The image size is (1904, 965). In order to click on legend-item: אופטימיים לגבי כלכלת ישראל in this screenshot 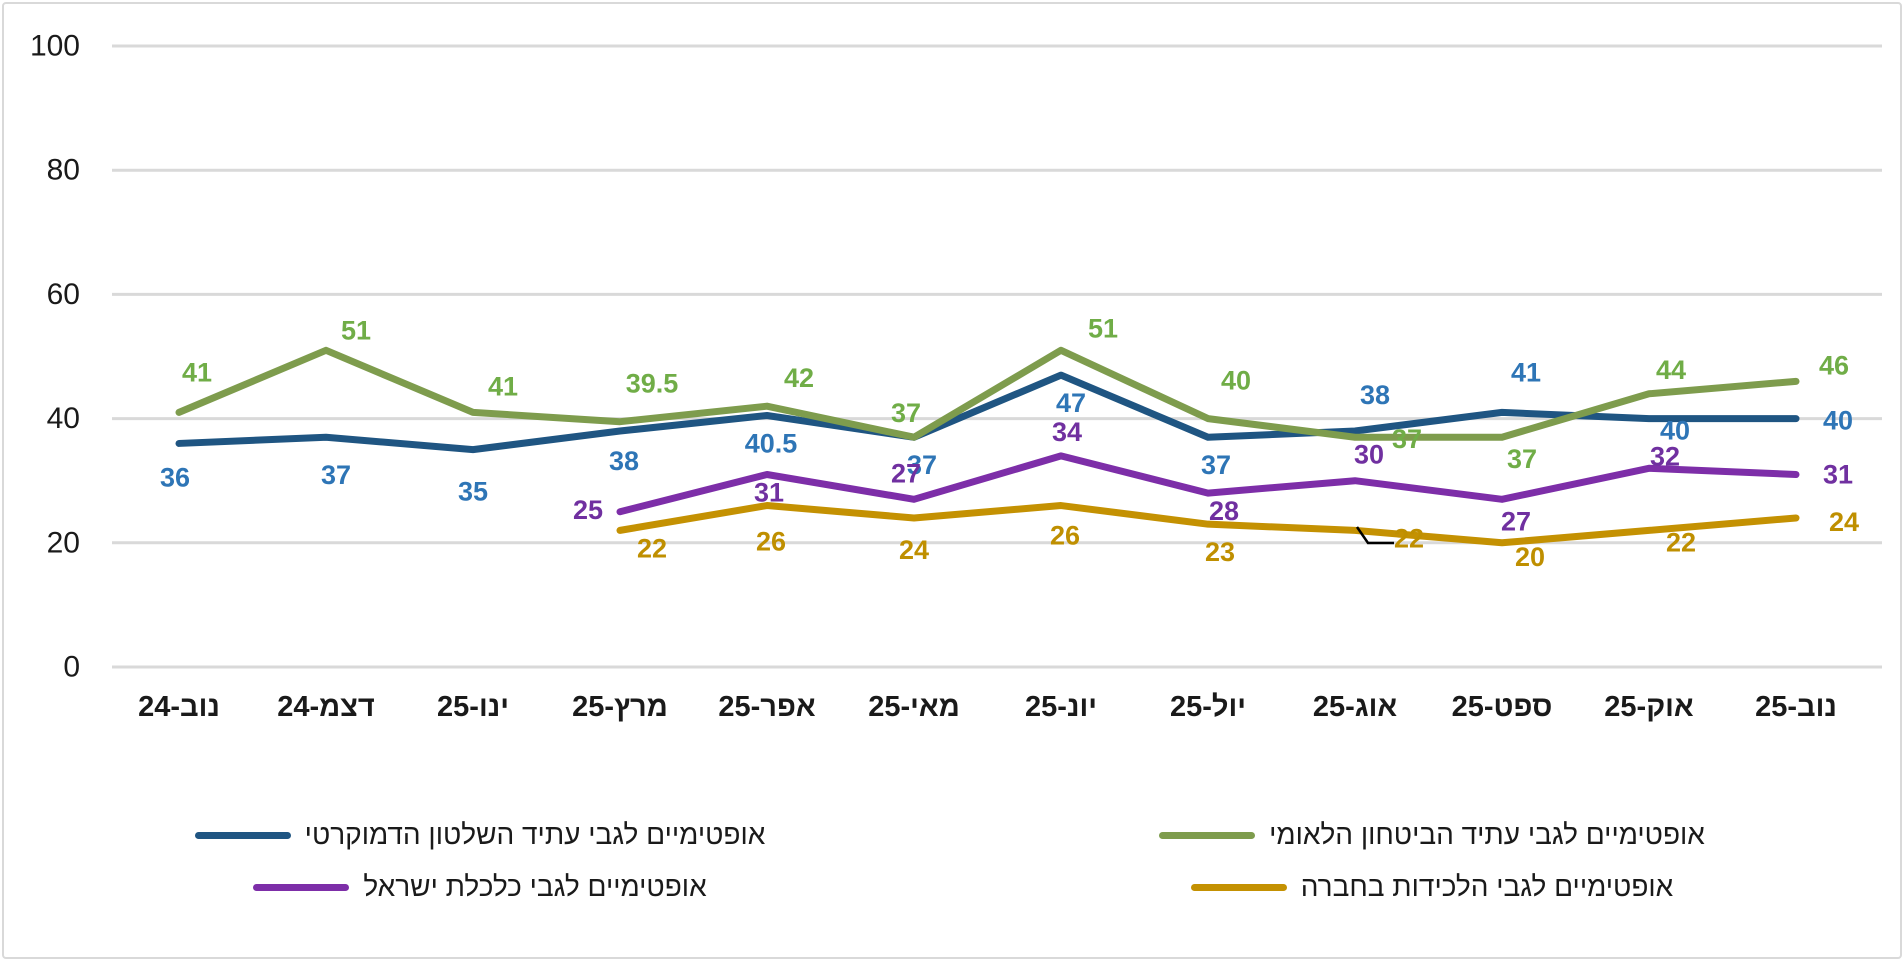, I will do `click(480, 887)`.